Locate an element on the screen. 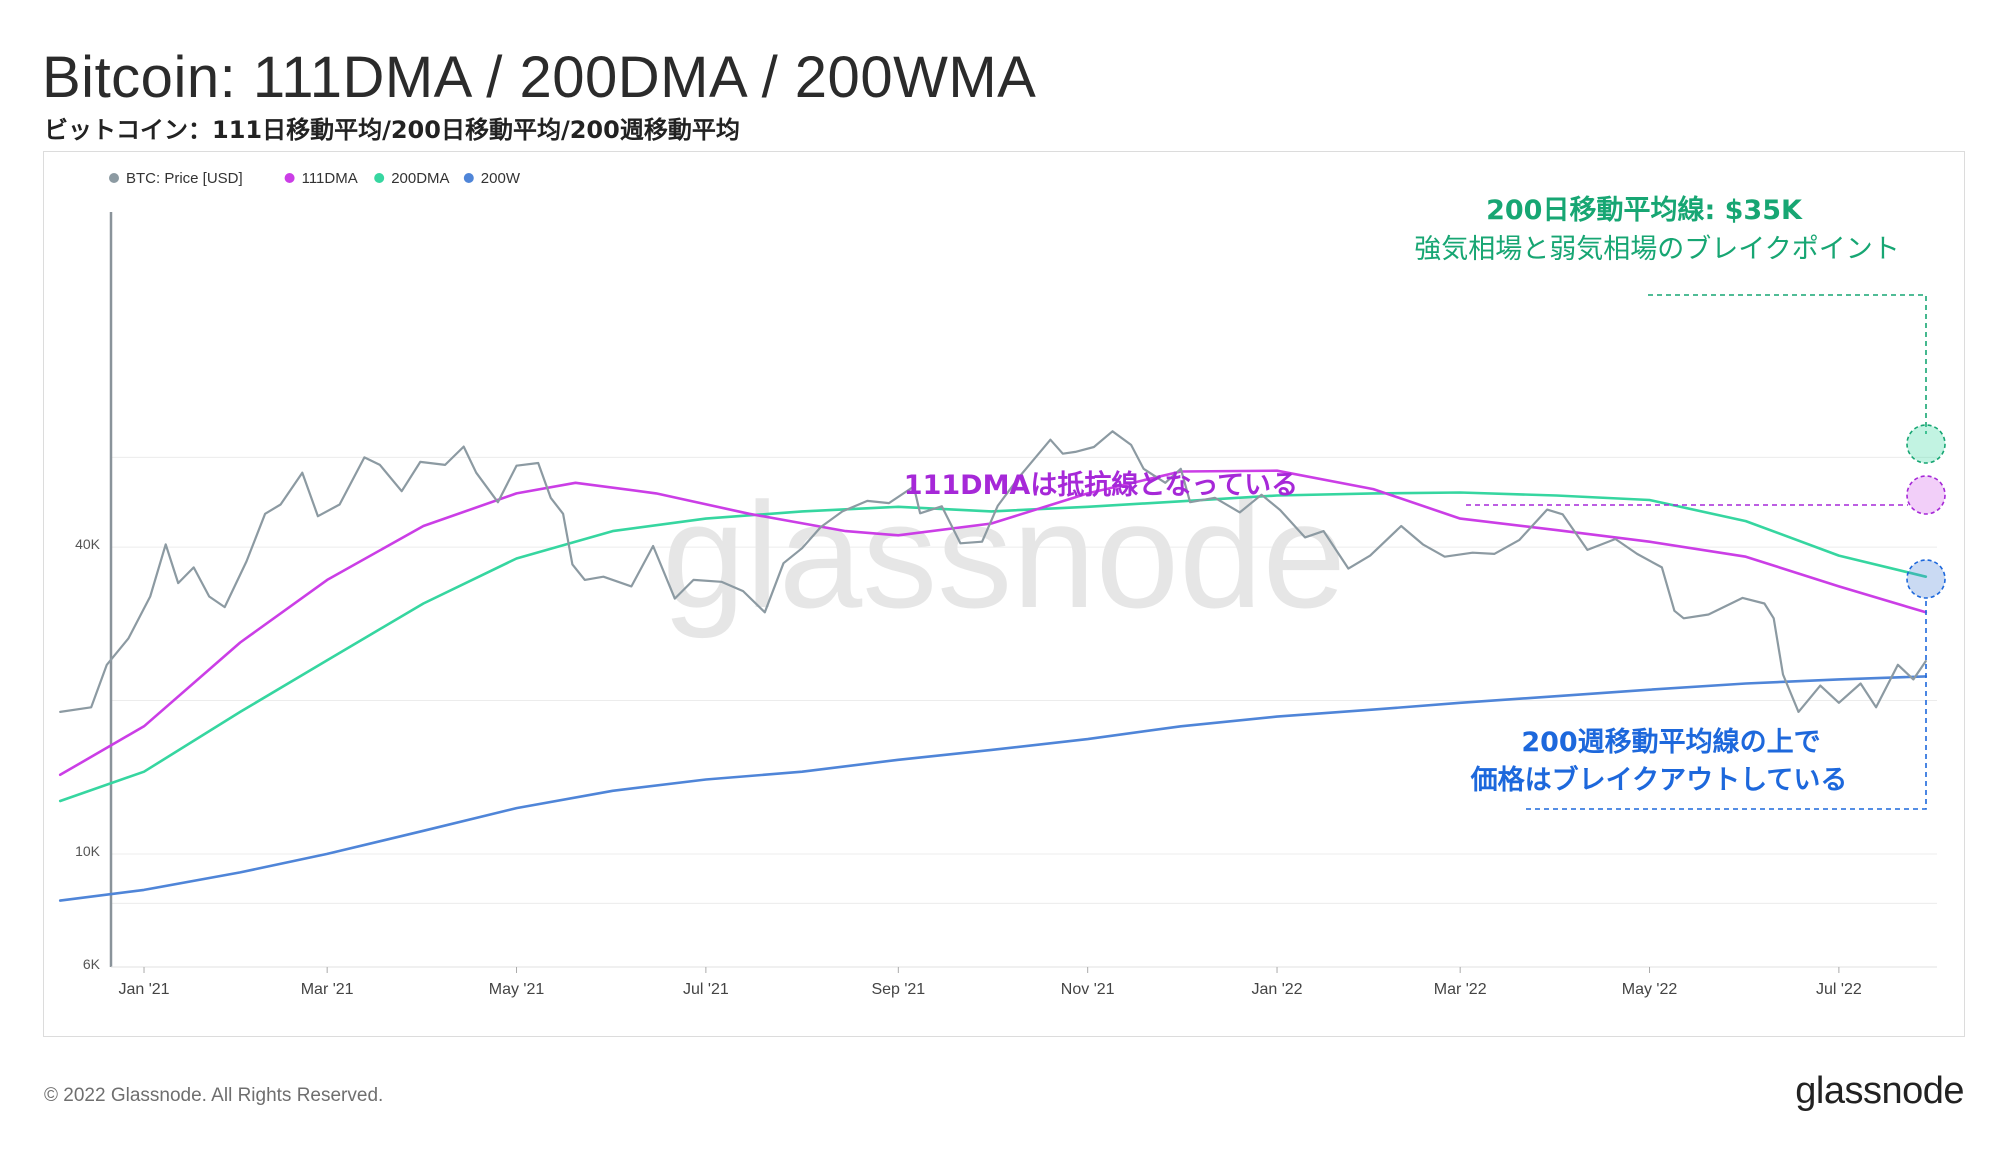  page-title: Bitcoin: 111DMA / 200DMA / 200WMA is located at coordinates (539, 77).